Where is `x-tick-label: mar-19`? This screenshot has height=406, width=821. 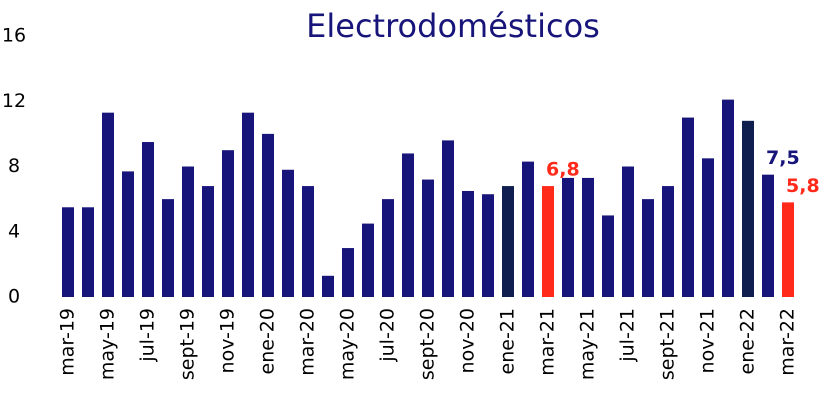
x-tick-label: mar-19 is located at coordinates (68, 342).